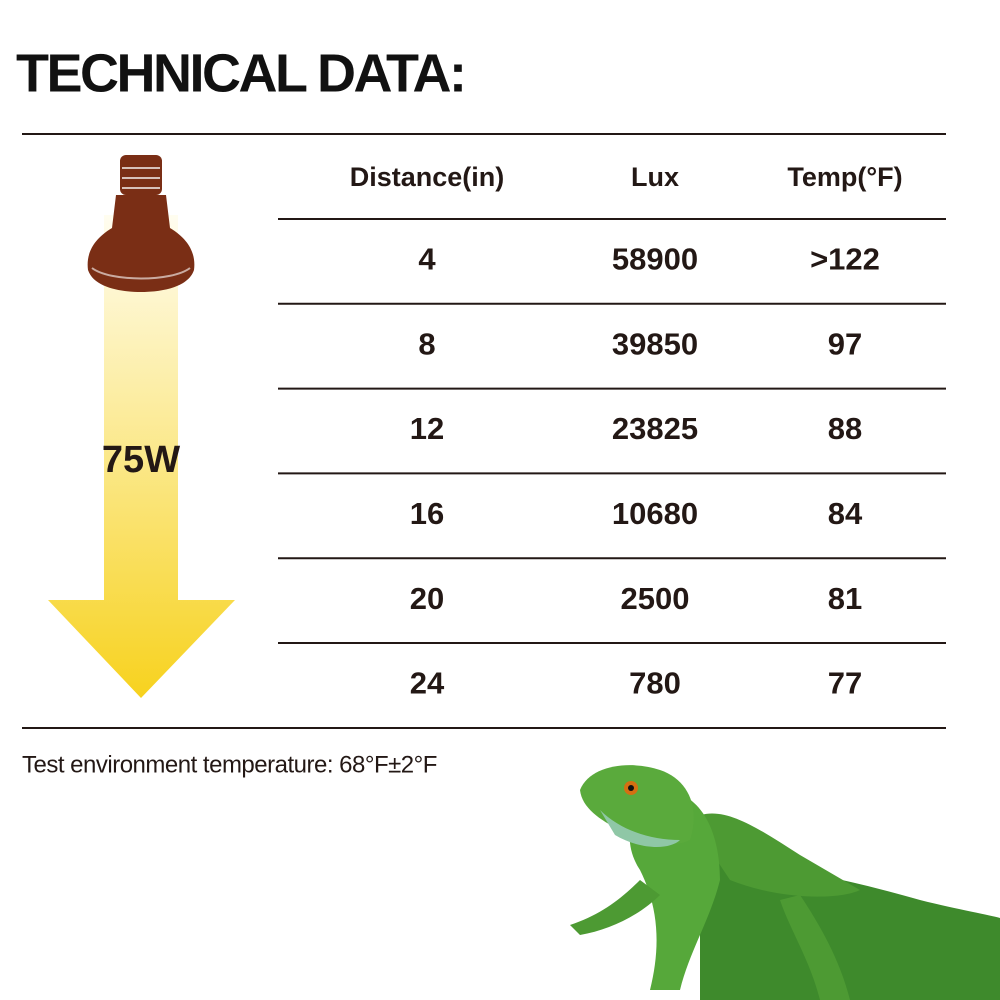 The height and width of the screenshot is (1000, 1000). I want to click on column-header: Temp(°F), so click(844, 177).